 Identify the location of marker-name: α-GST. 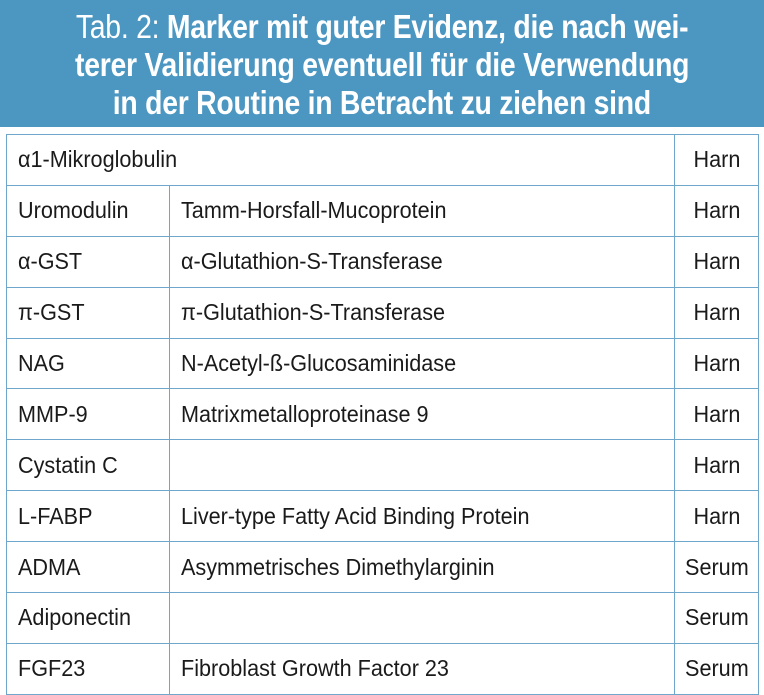
(50, 261).